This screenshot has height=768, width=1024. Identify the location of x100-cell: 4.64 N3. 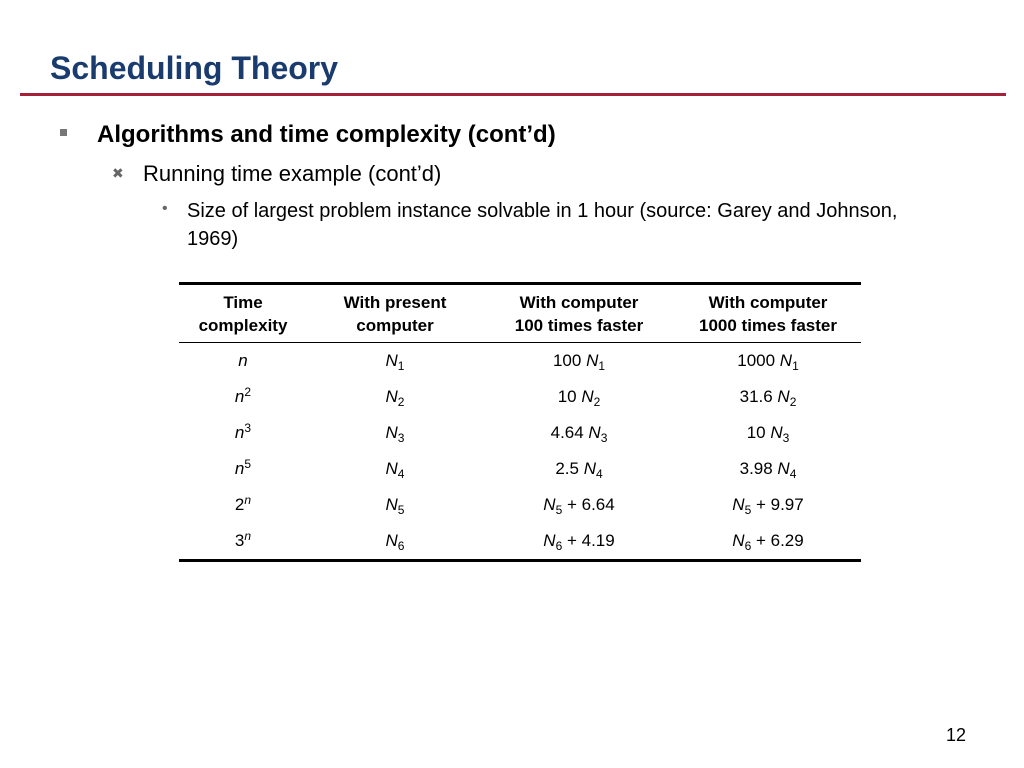
(579, 434).